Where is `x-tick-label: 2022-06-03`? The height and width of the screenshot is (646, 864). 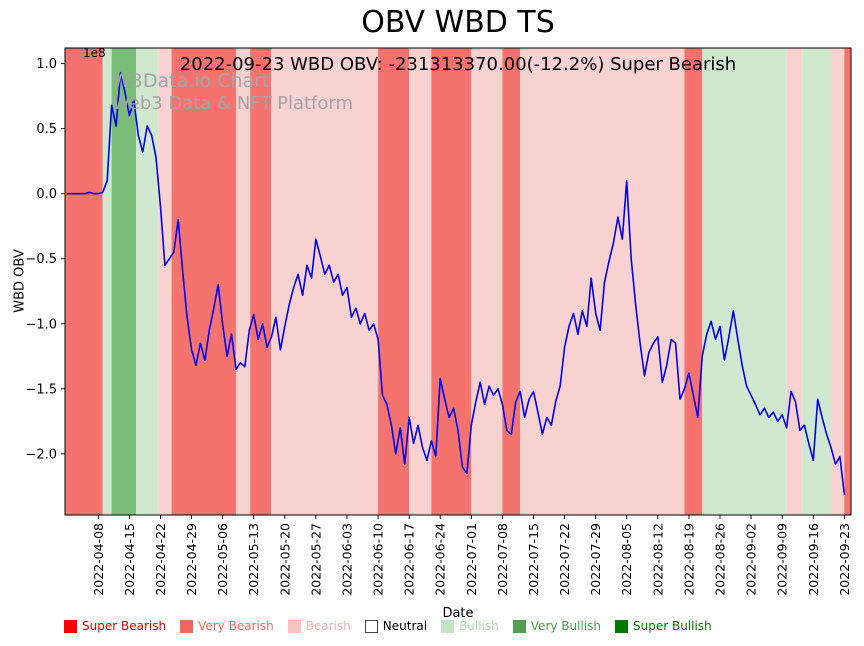
x-tick-label: 2022-06-03 is located at coordinates (346, 559).